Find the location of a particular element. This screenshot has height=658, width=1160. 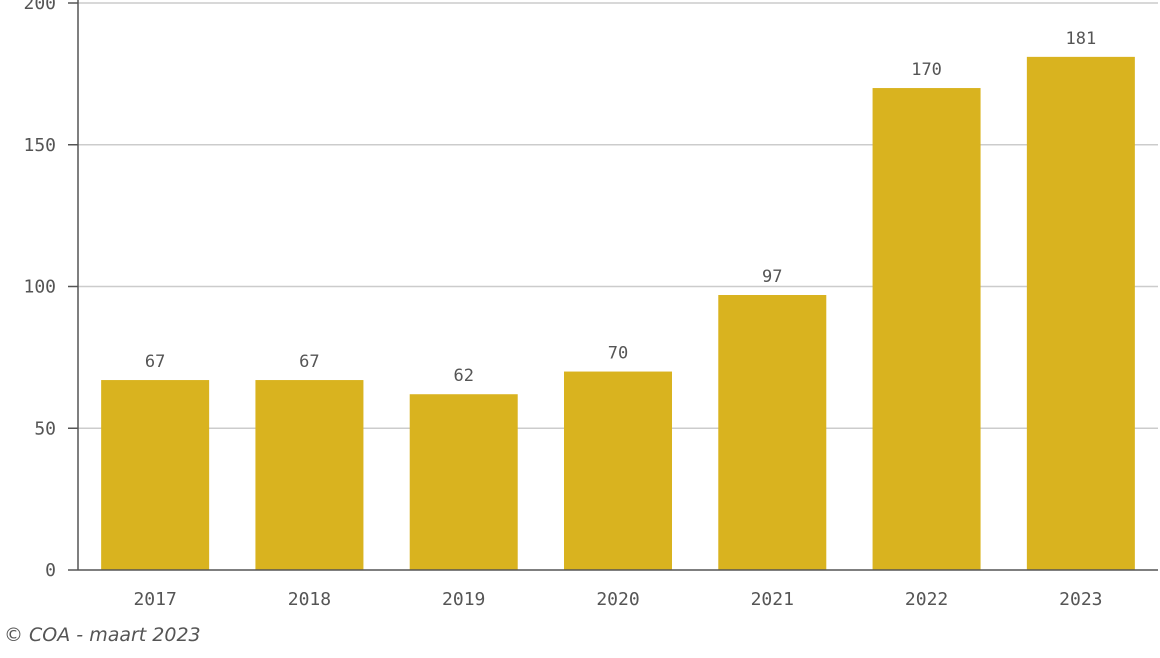

y-tick-label: 0 is located at coordinates (50, 570).